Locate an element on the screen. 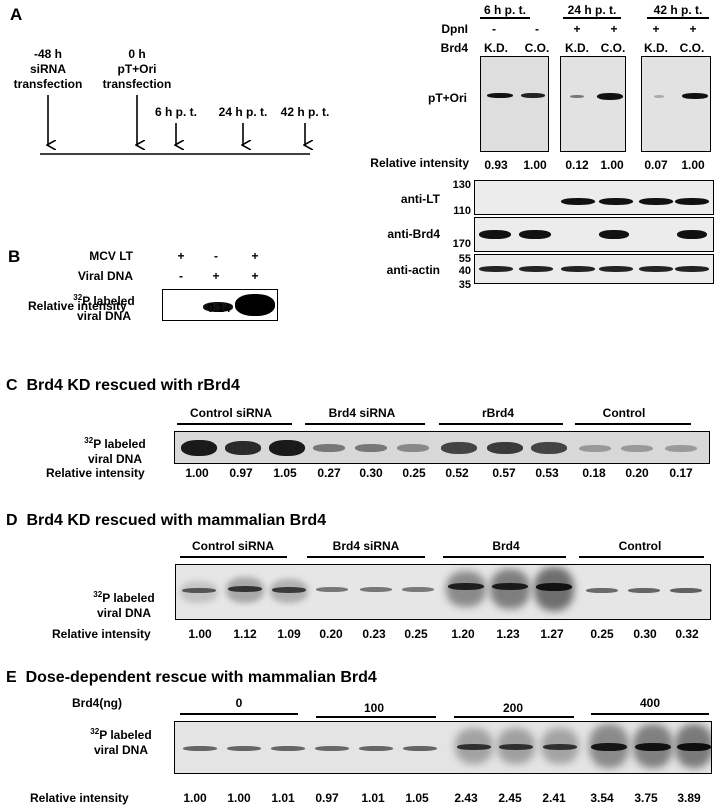 The width and height of the screenshot is (720, 809). d-ri-value: 1.12 is located at coordinates (245, 634).